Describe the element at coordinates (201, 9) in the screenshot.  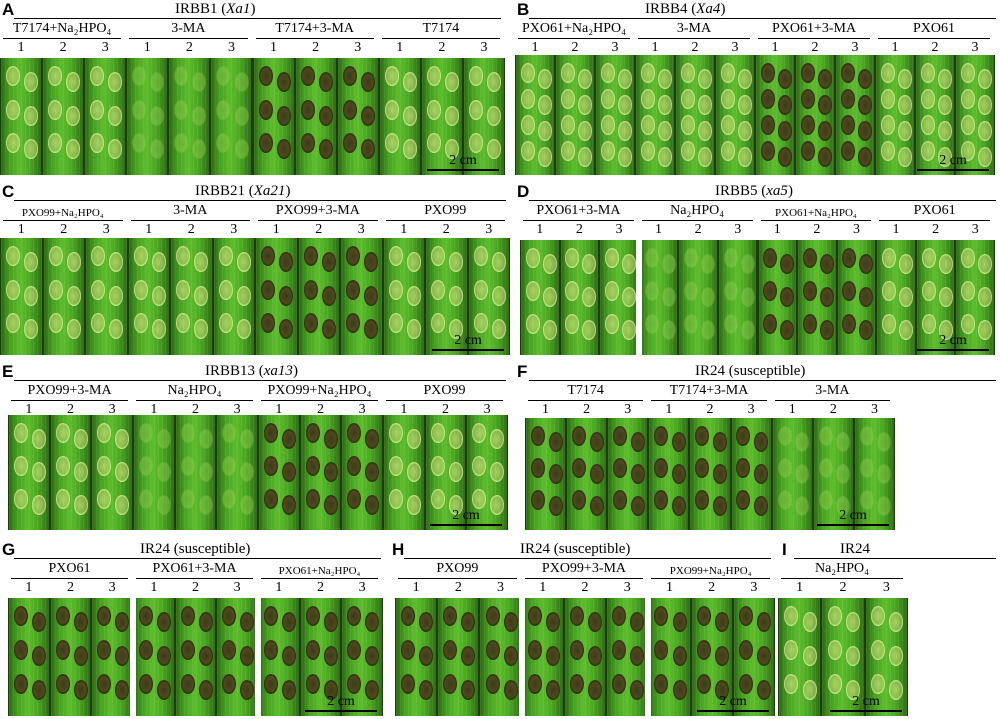
I see `panel-title-text: IRBB1 (` at that location.